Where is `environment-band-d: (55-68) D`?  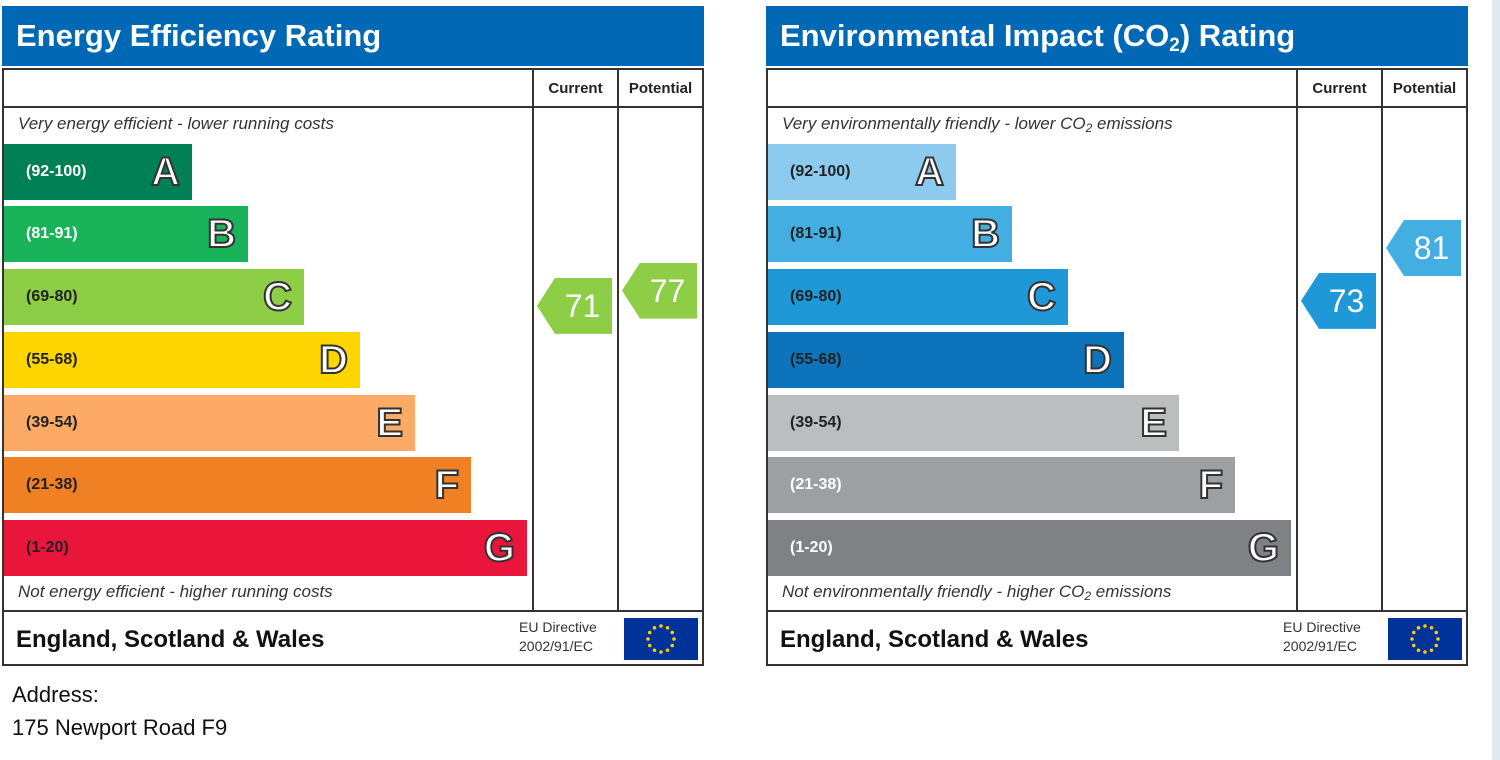 environment-band-d: (55-68) D is located at coordinates (946, 360).